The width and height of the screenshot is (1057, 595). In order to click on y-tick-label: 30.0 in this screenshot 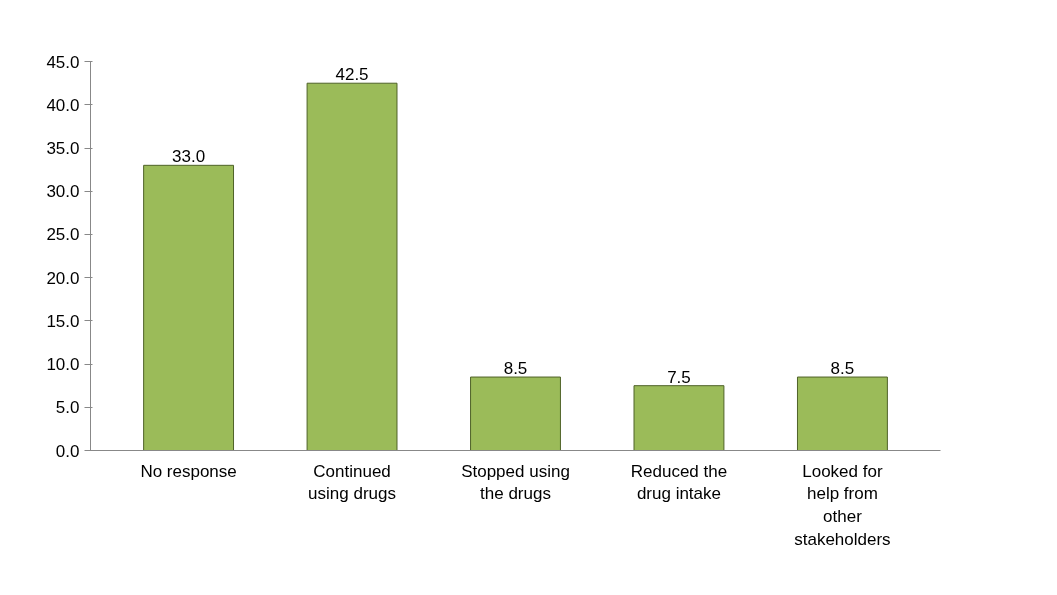, I will do `click(63, 192)`.